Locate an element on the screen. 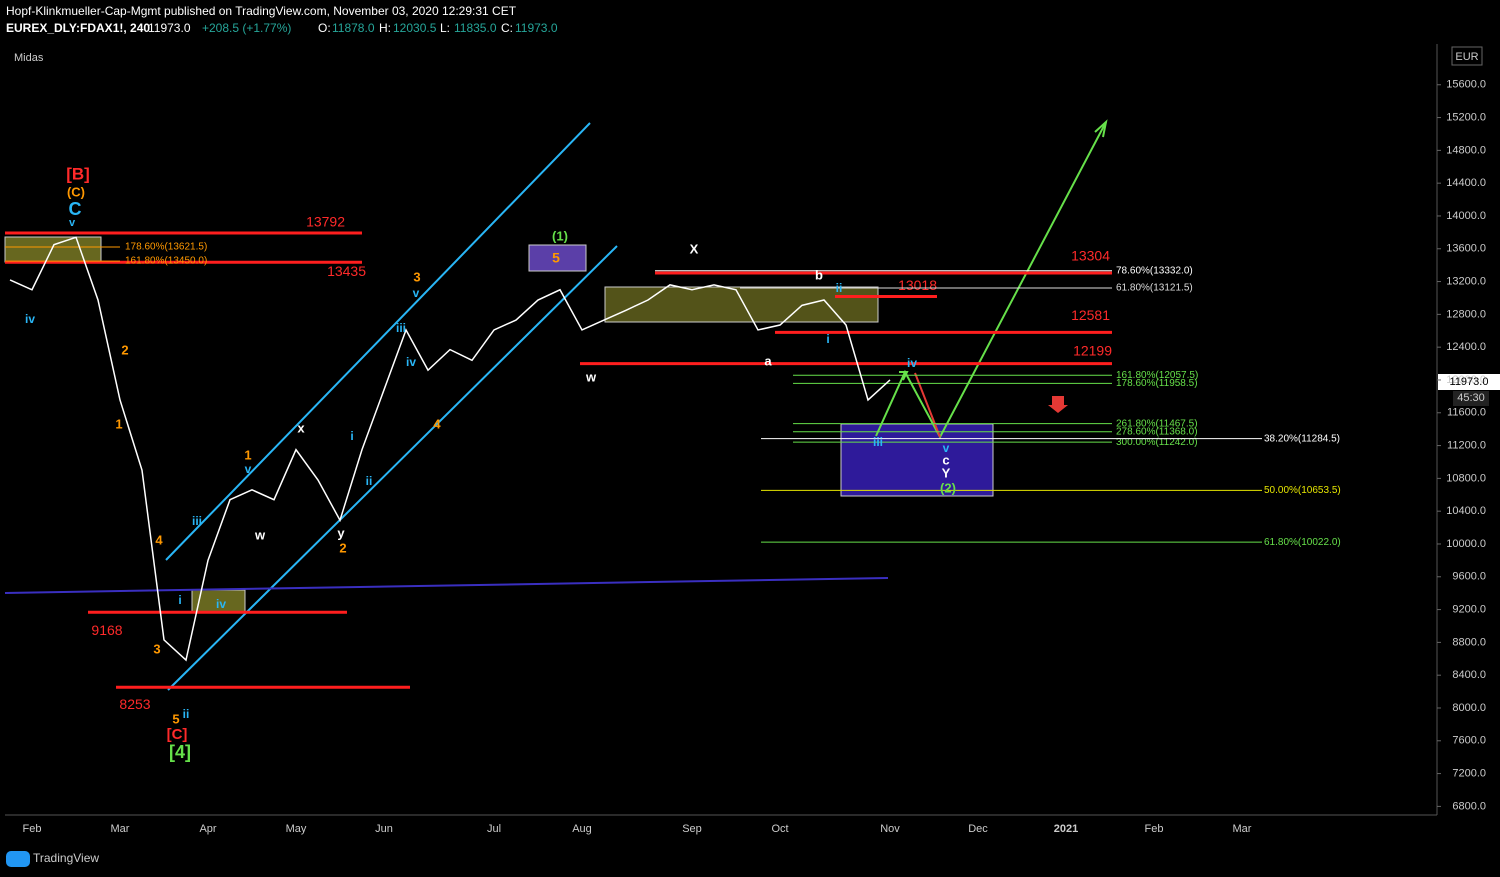 The height and width of the screenshot is (877, 1500). channel-line is located at coordinates (378, 341).